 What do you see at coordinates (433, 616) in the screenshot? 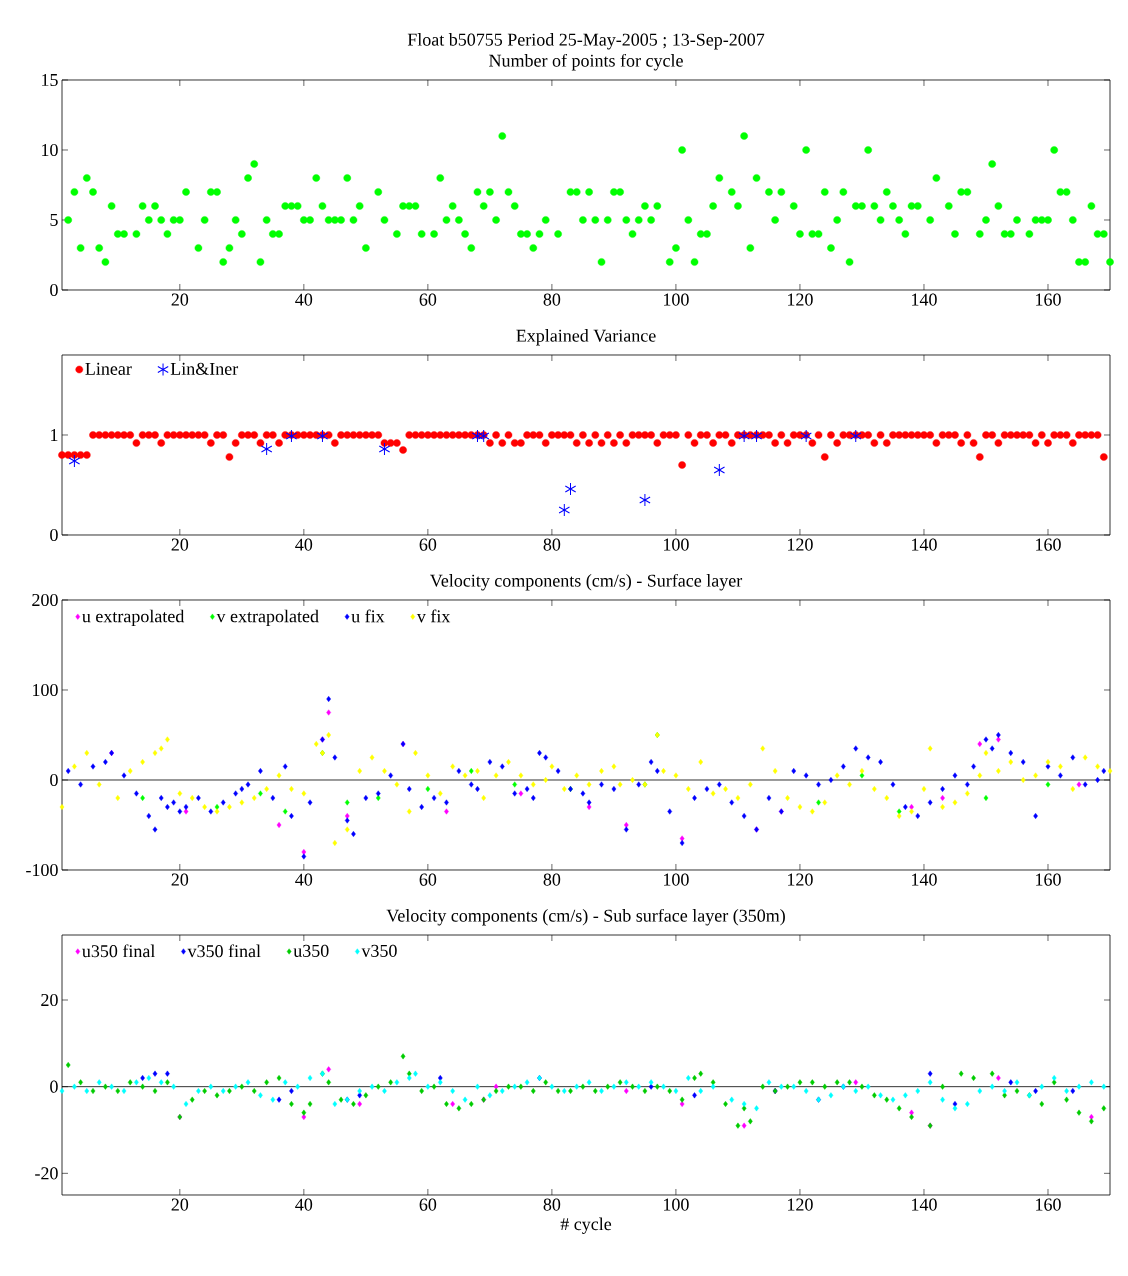
I see `legend-label: v fix` at bounding box center [433, 616].